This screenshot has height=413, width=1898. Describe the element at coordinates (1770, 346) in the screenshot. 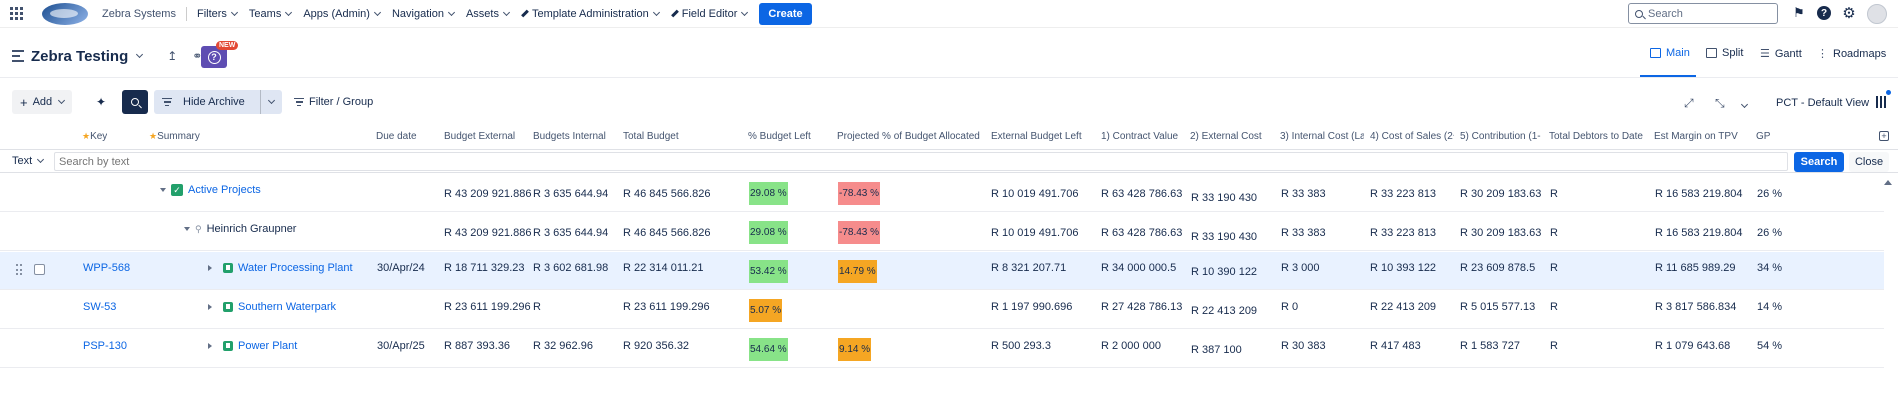

I see `gp-cell: 54 %` at that location.